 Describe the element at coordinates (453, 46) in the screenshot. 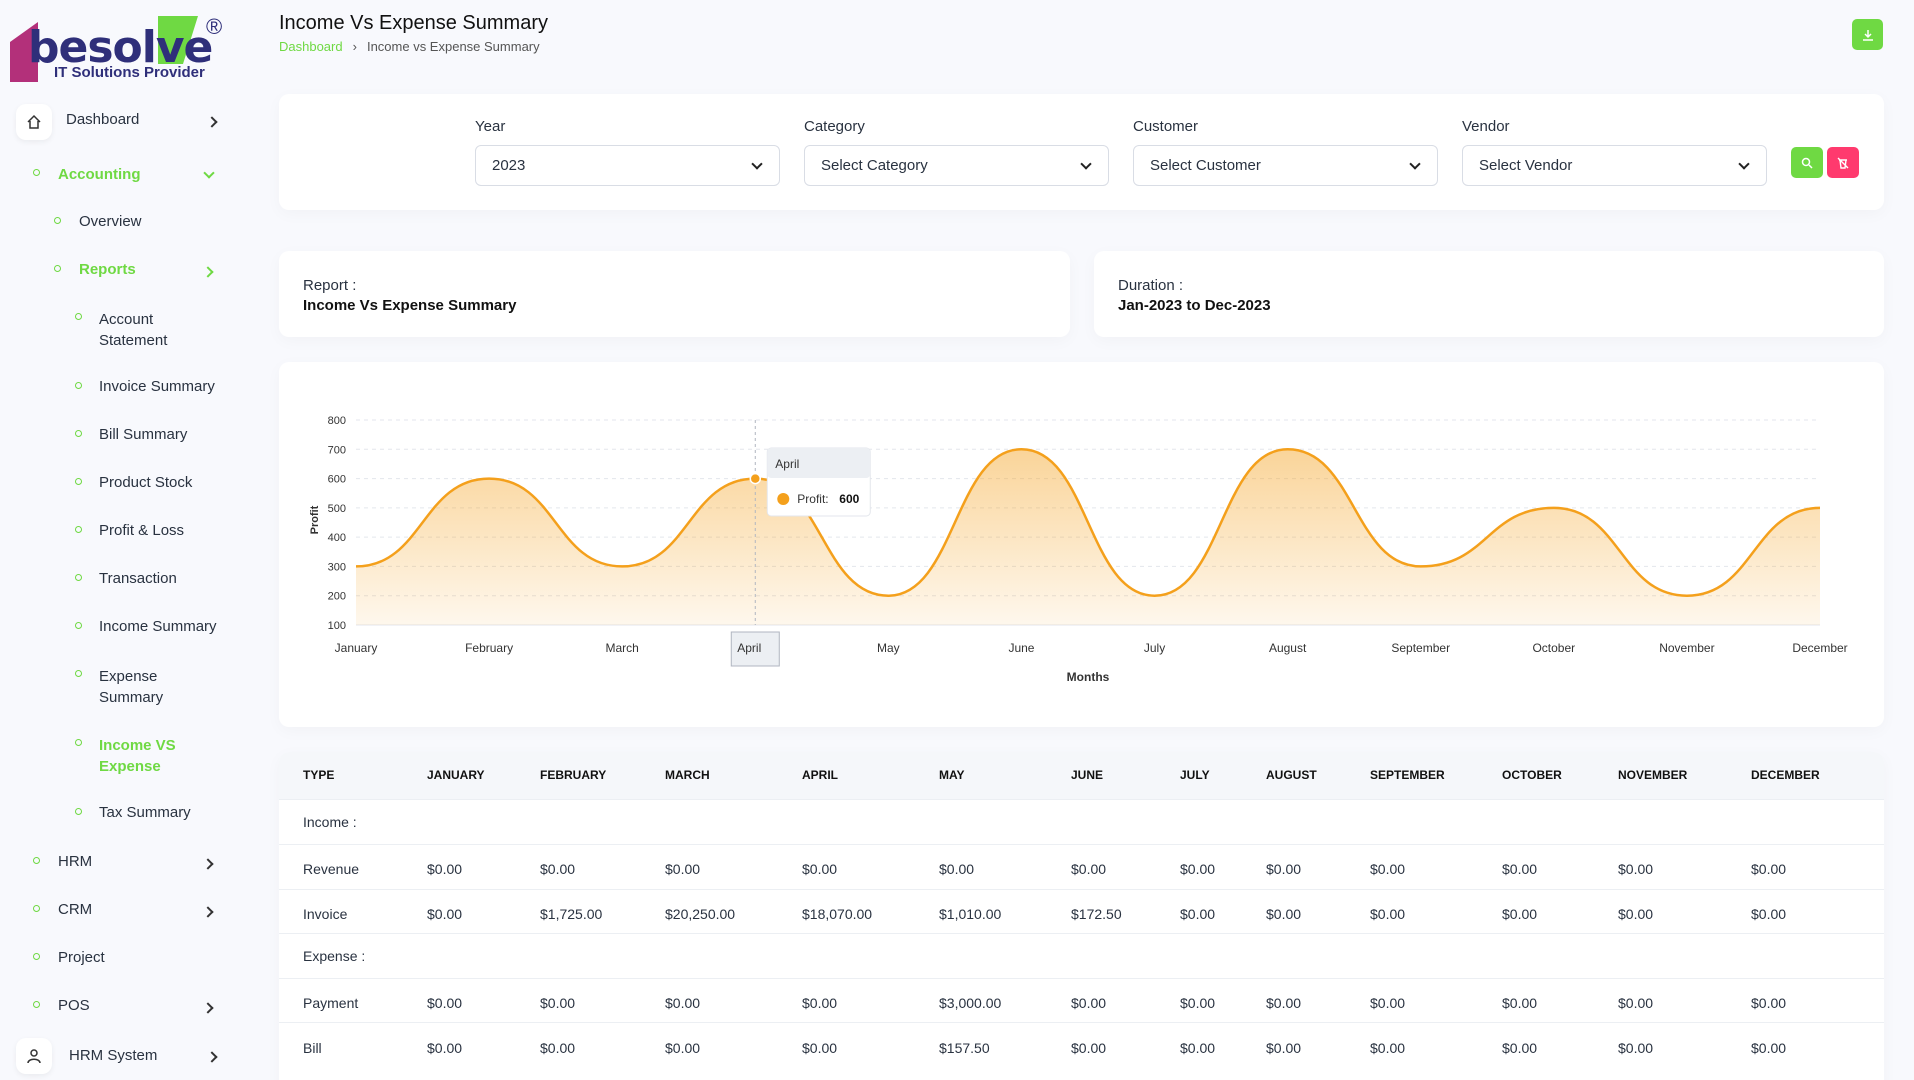

I see `breadcrumb-current: Income vs Expense Summary` at that location.